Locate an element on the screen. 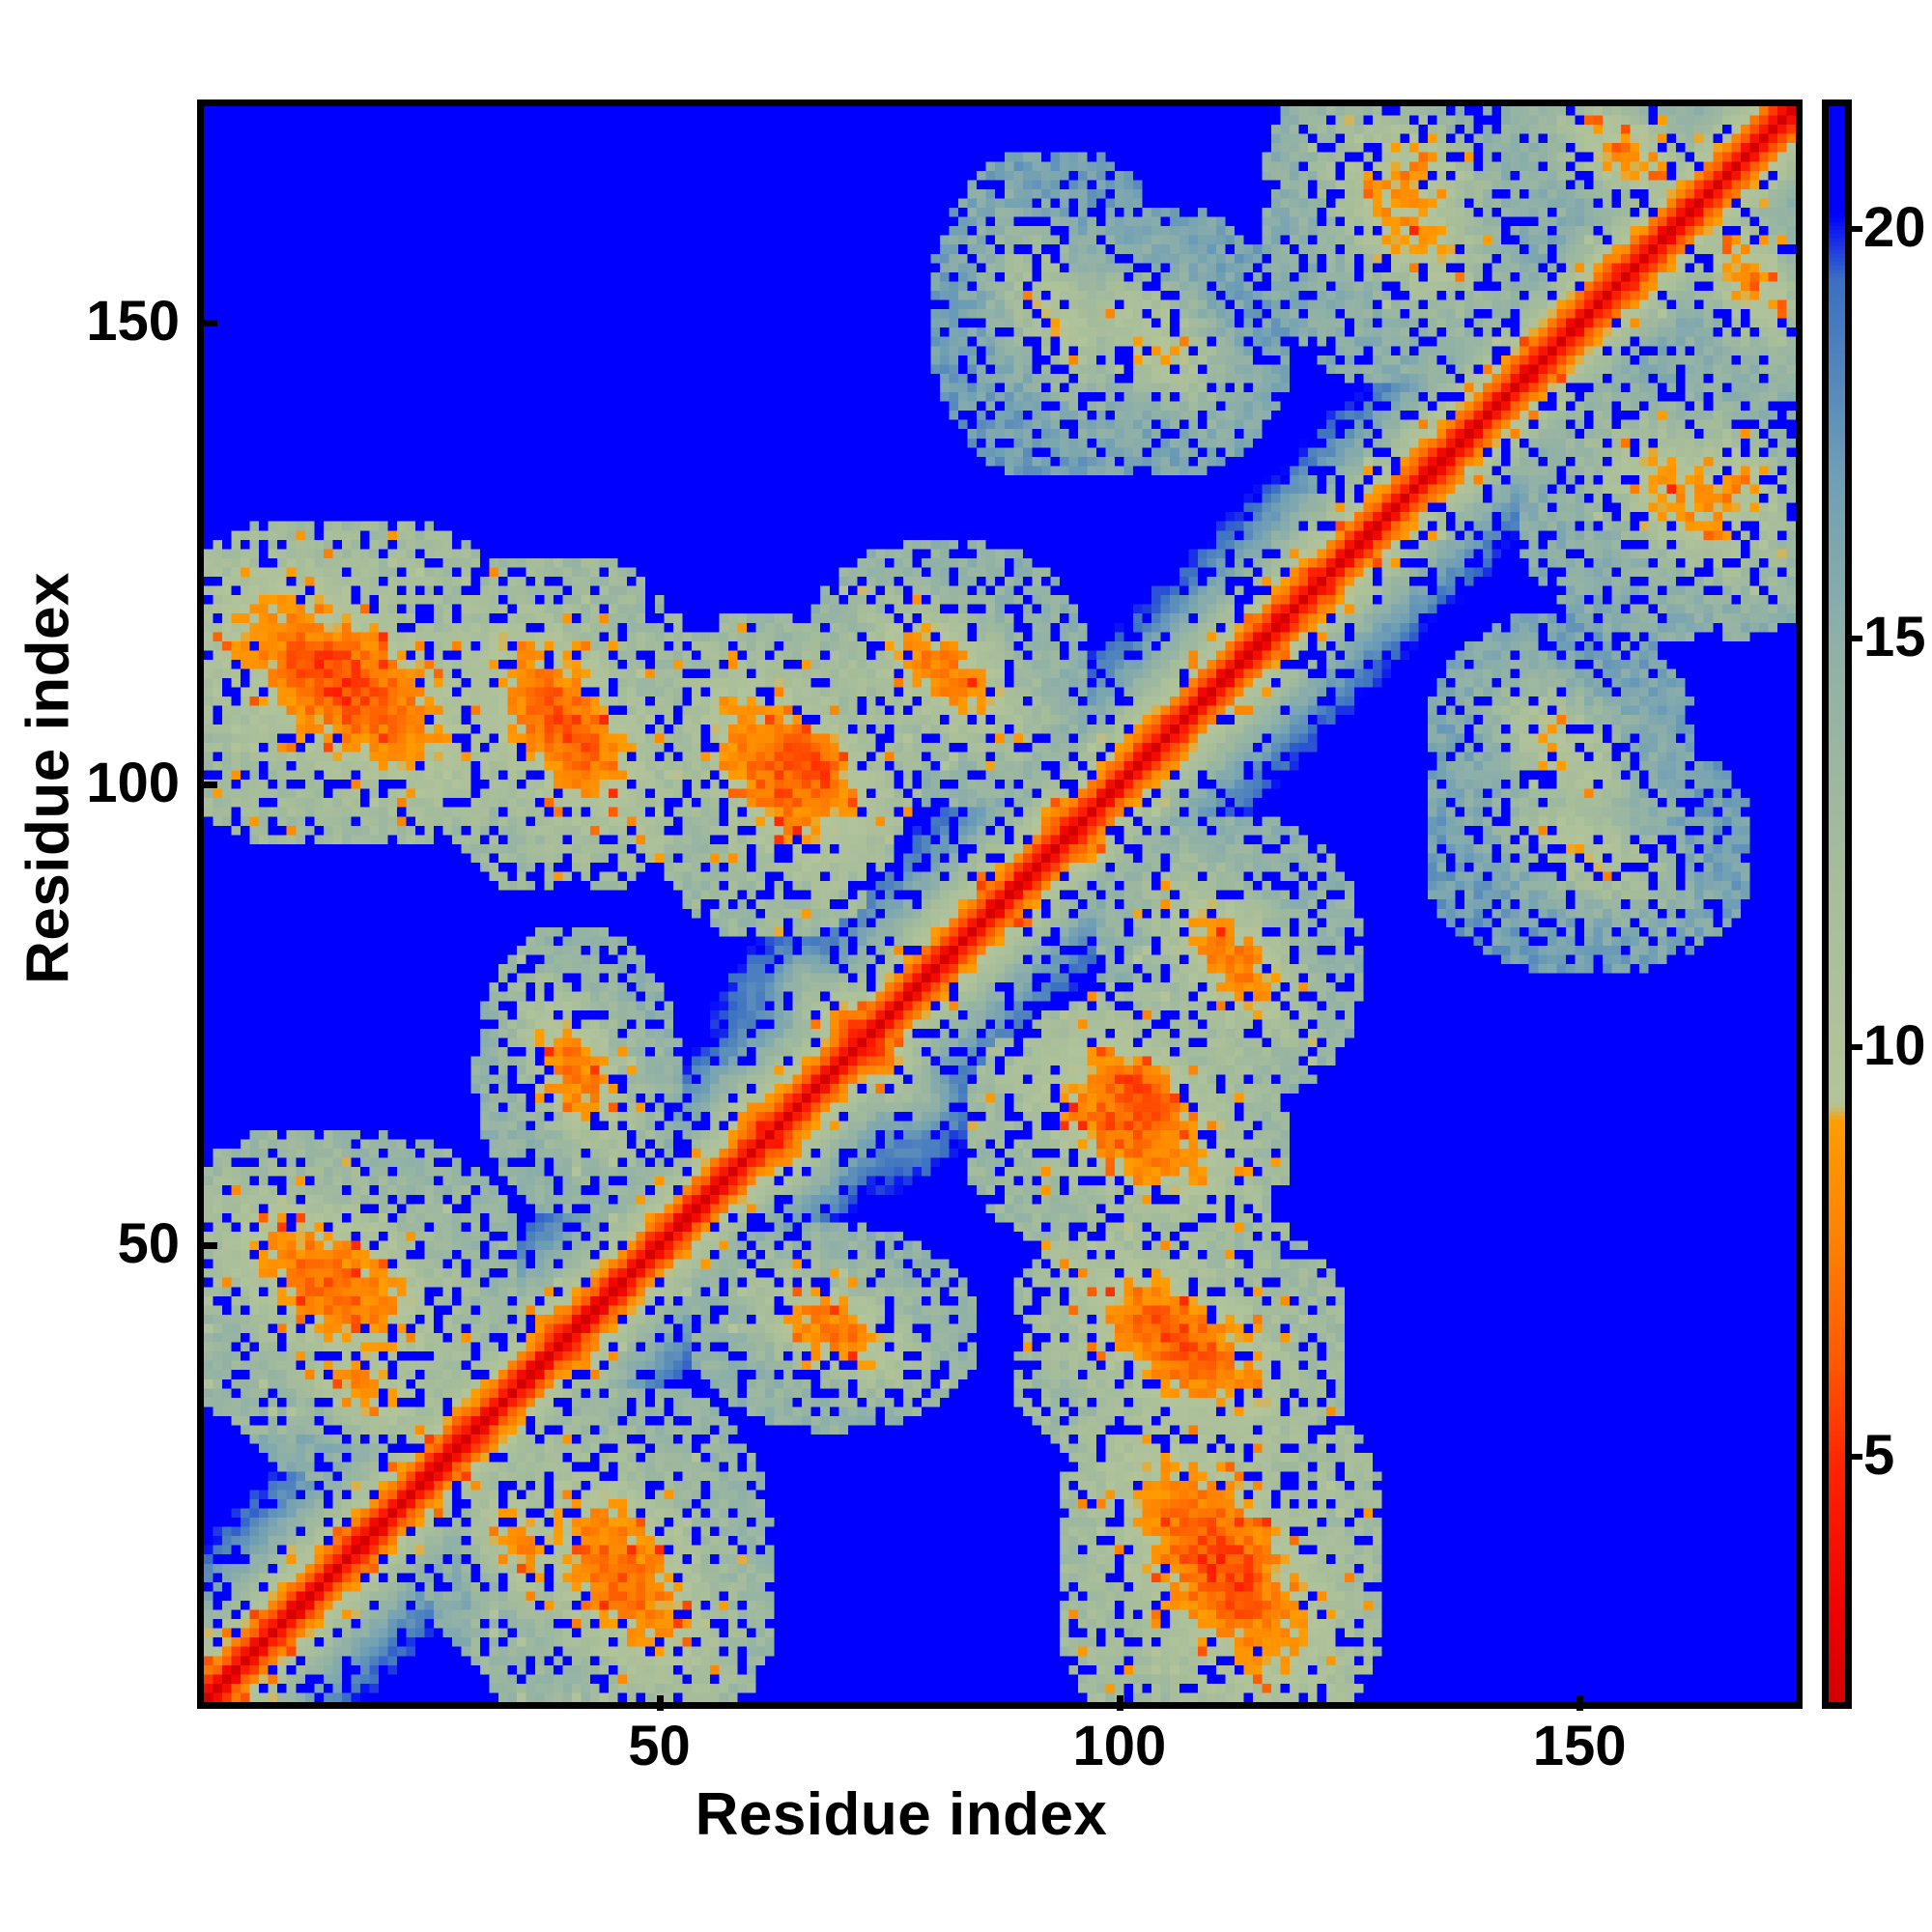 This screenshot has height=1932, width=1932. colorbar-tick-label: 5 is located at coordinates (1879, 1455).